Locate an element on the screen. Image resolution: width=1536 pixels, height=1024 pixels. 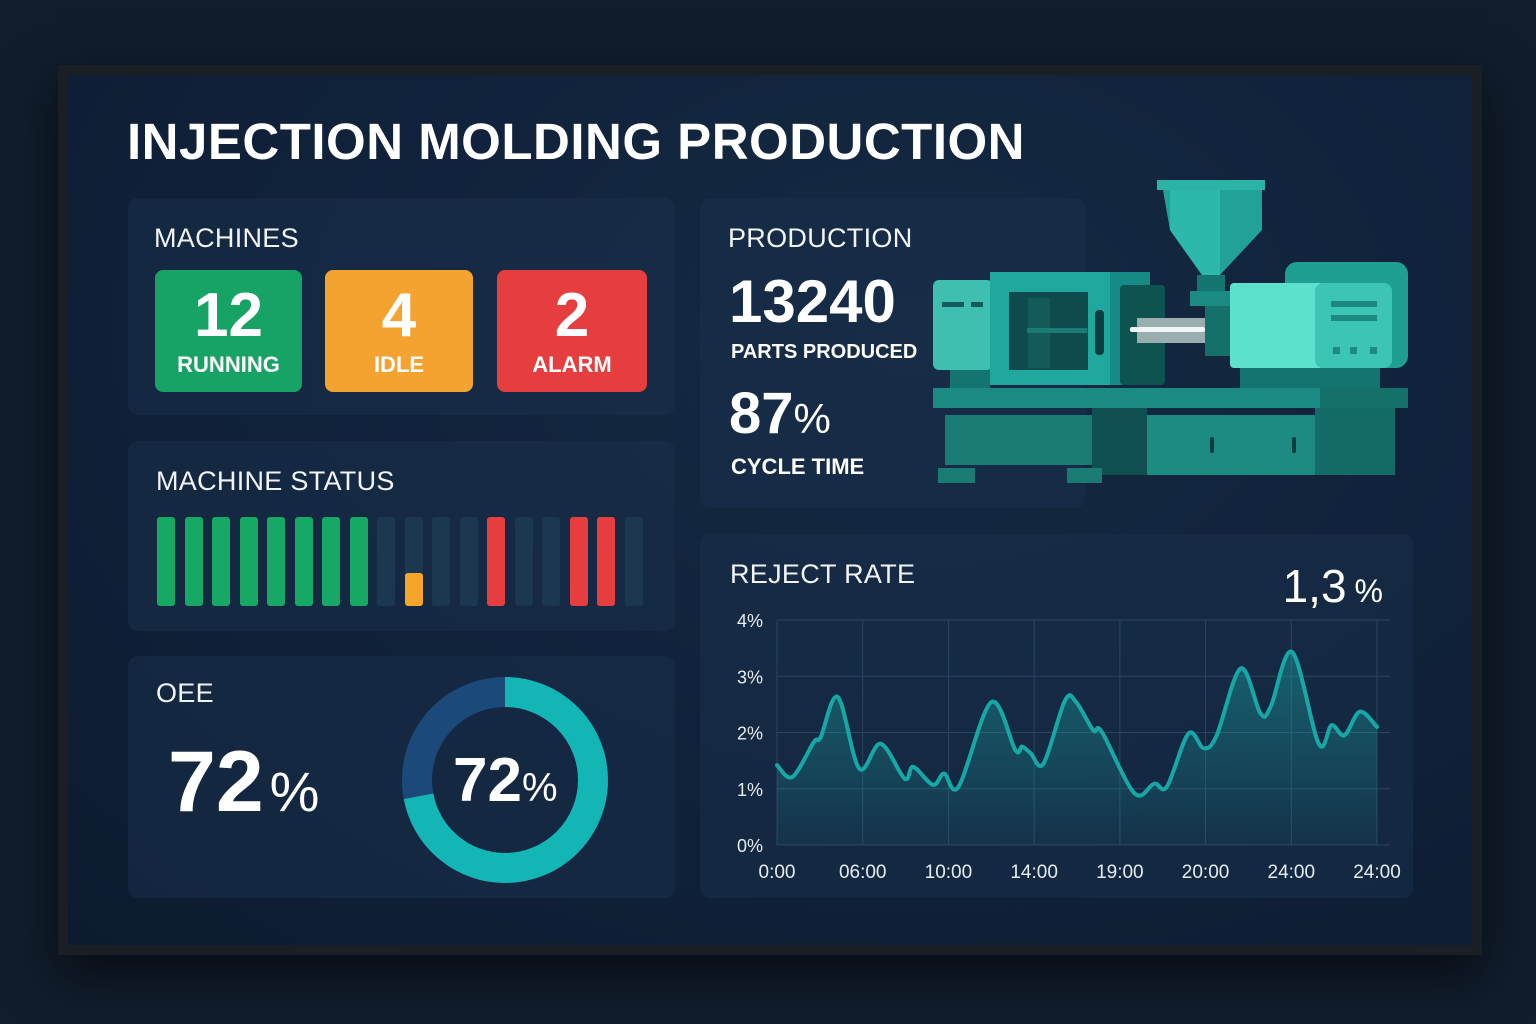
cycle-time-number: 87 is located at coordinates (761, 413).